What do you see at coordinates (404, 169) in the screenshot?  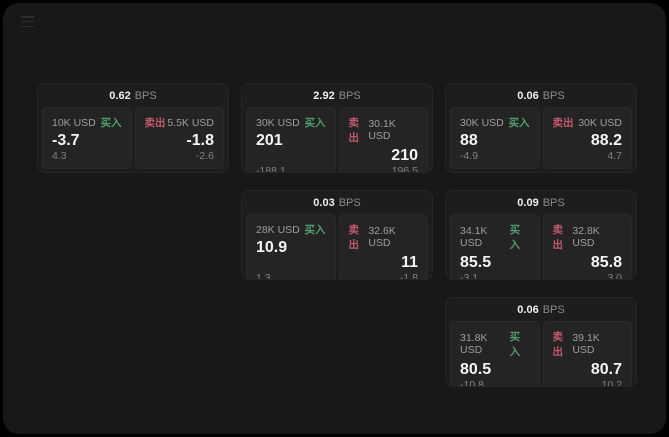 I see `sell-delta: 196.5` at bounding box center [404, 169].